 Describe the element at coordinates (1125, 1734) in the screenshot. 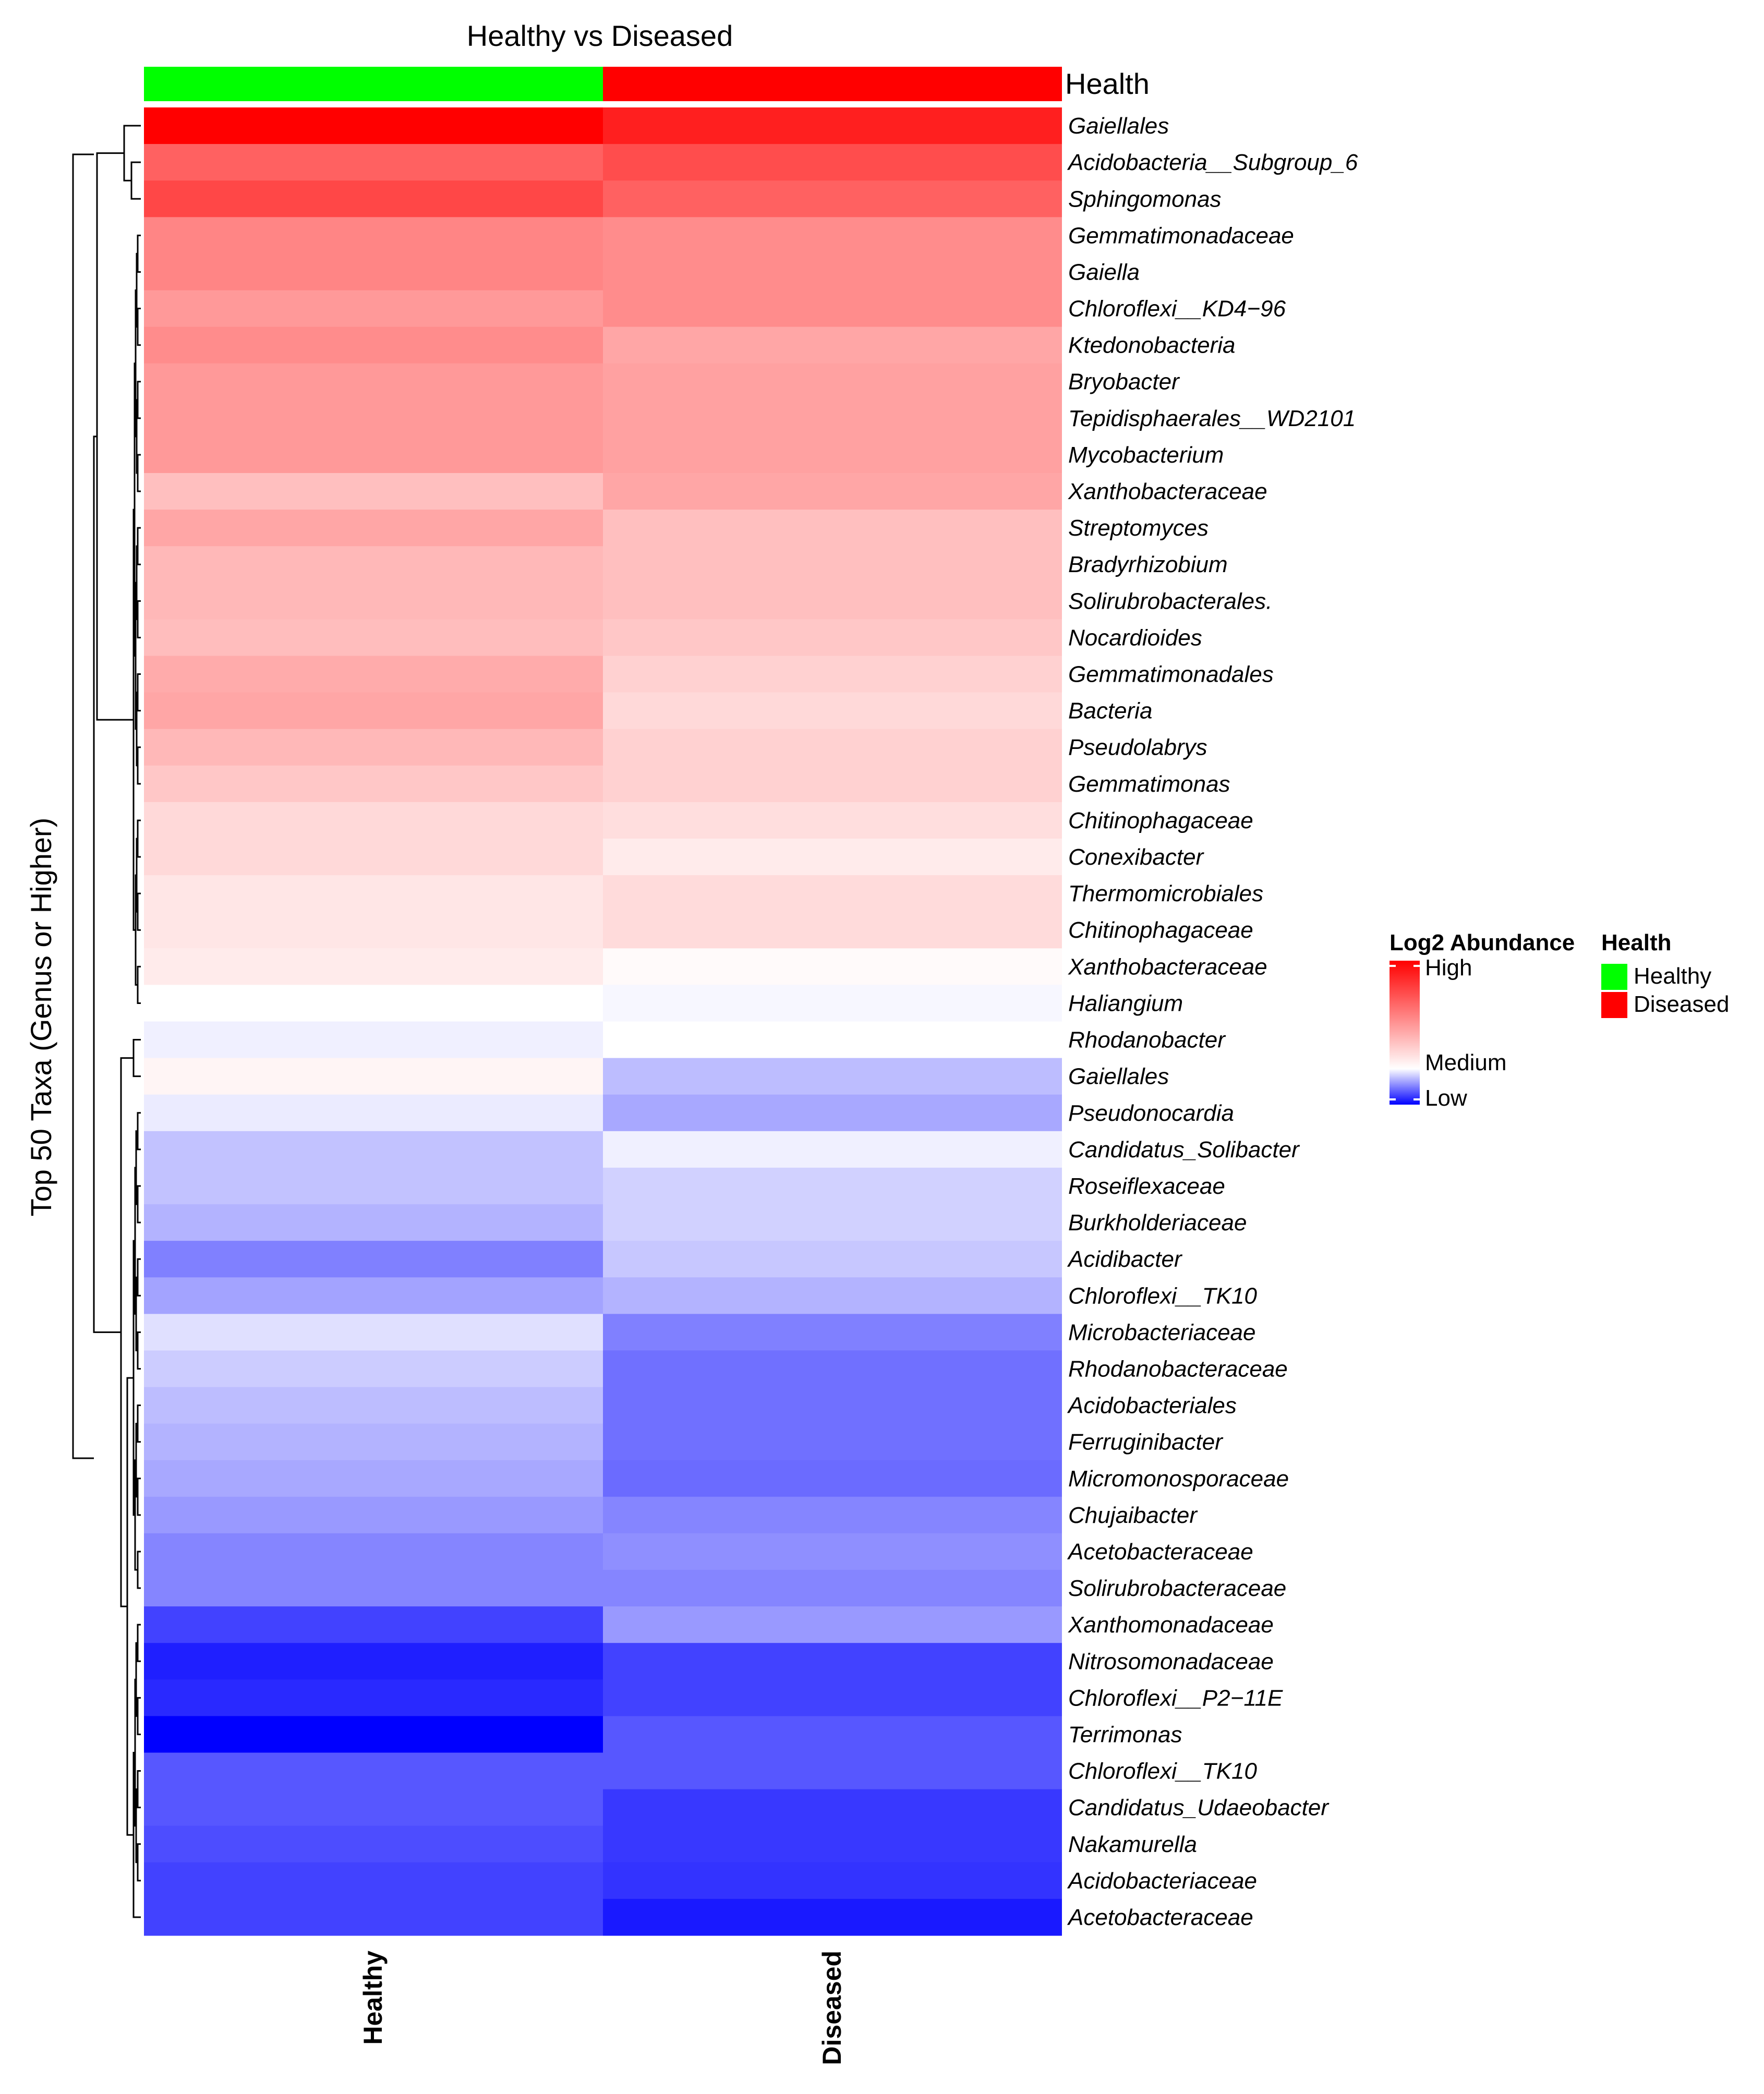

I see `row-label: Terrimonas` at that location.